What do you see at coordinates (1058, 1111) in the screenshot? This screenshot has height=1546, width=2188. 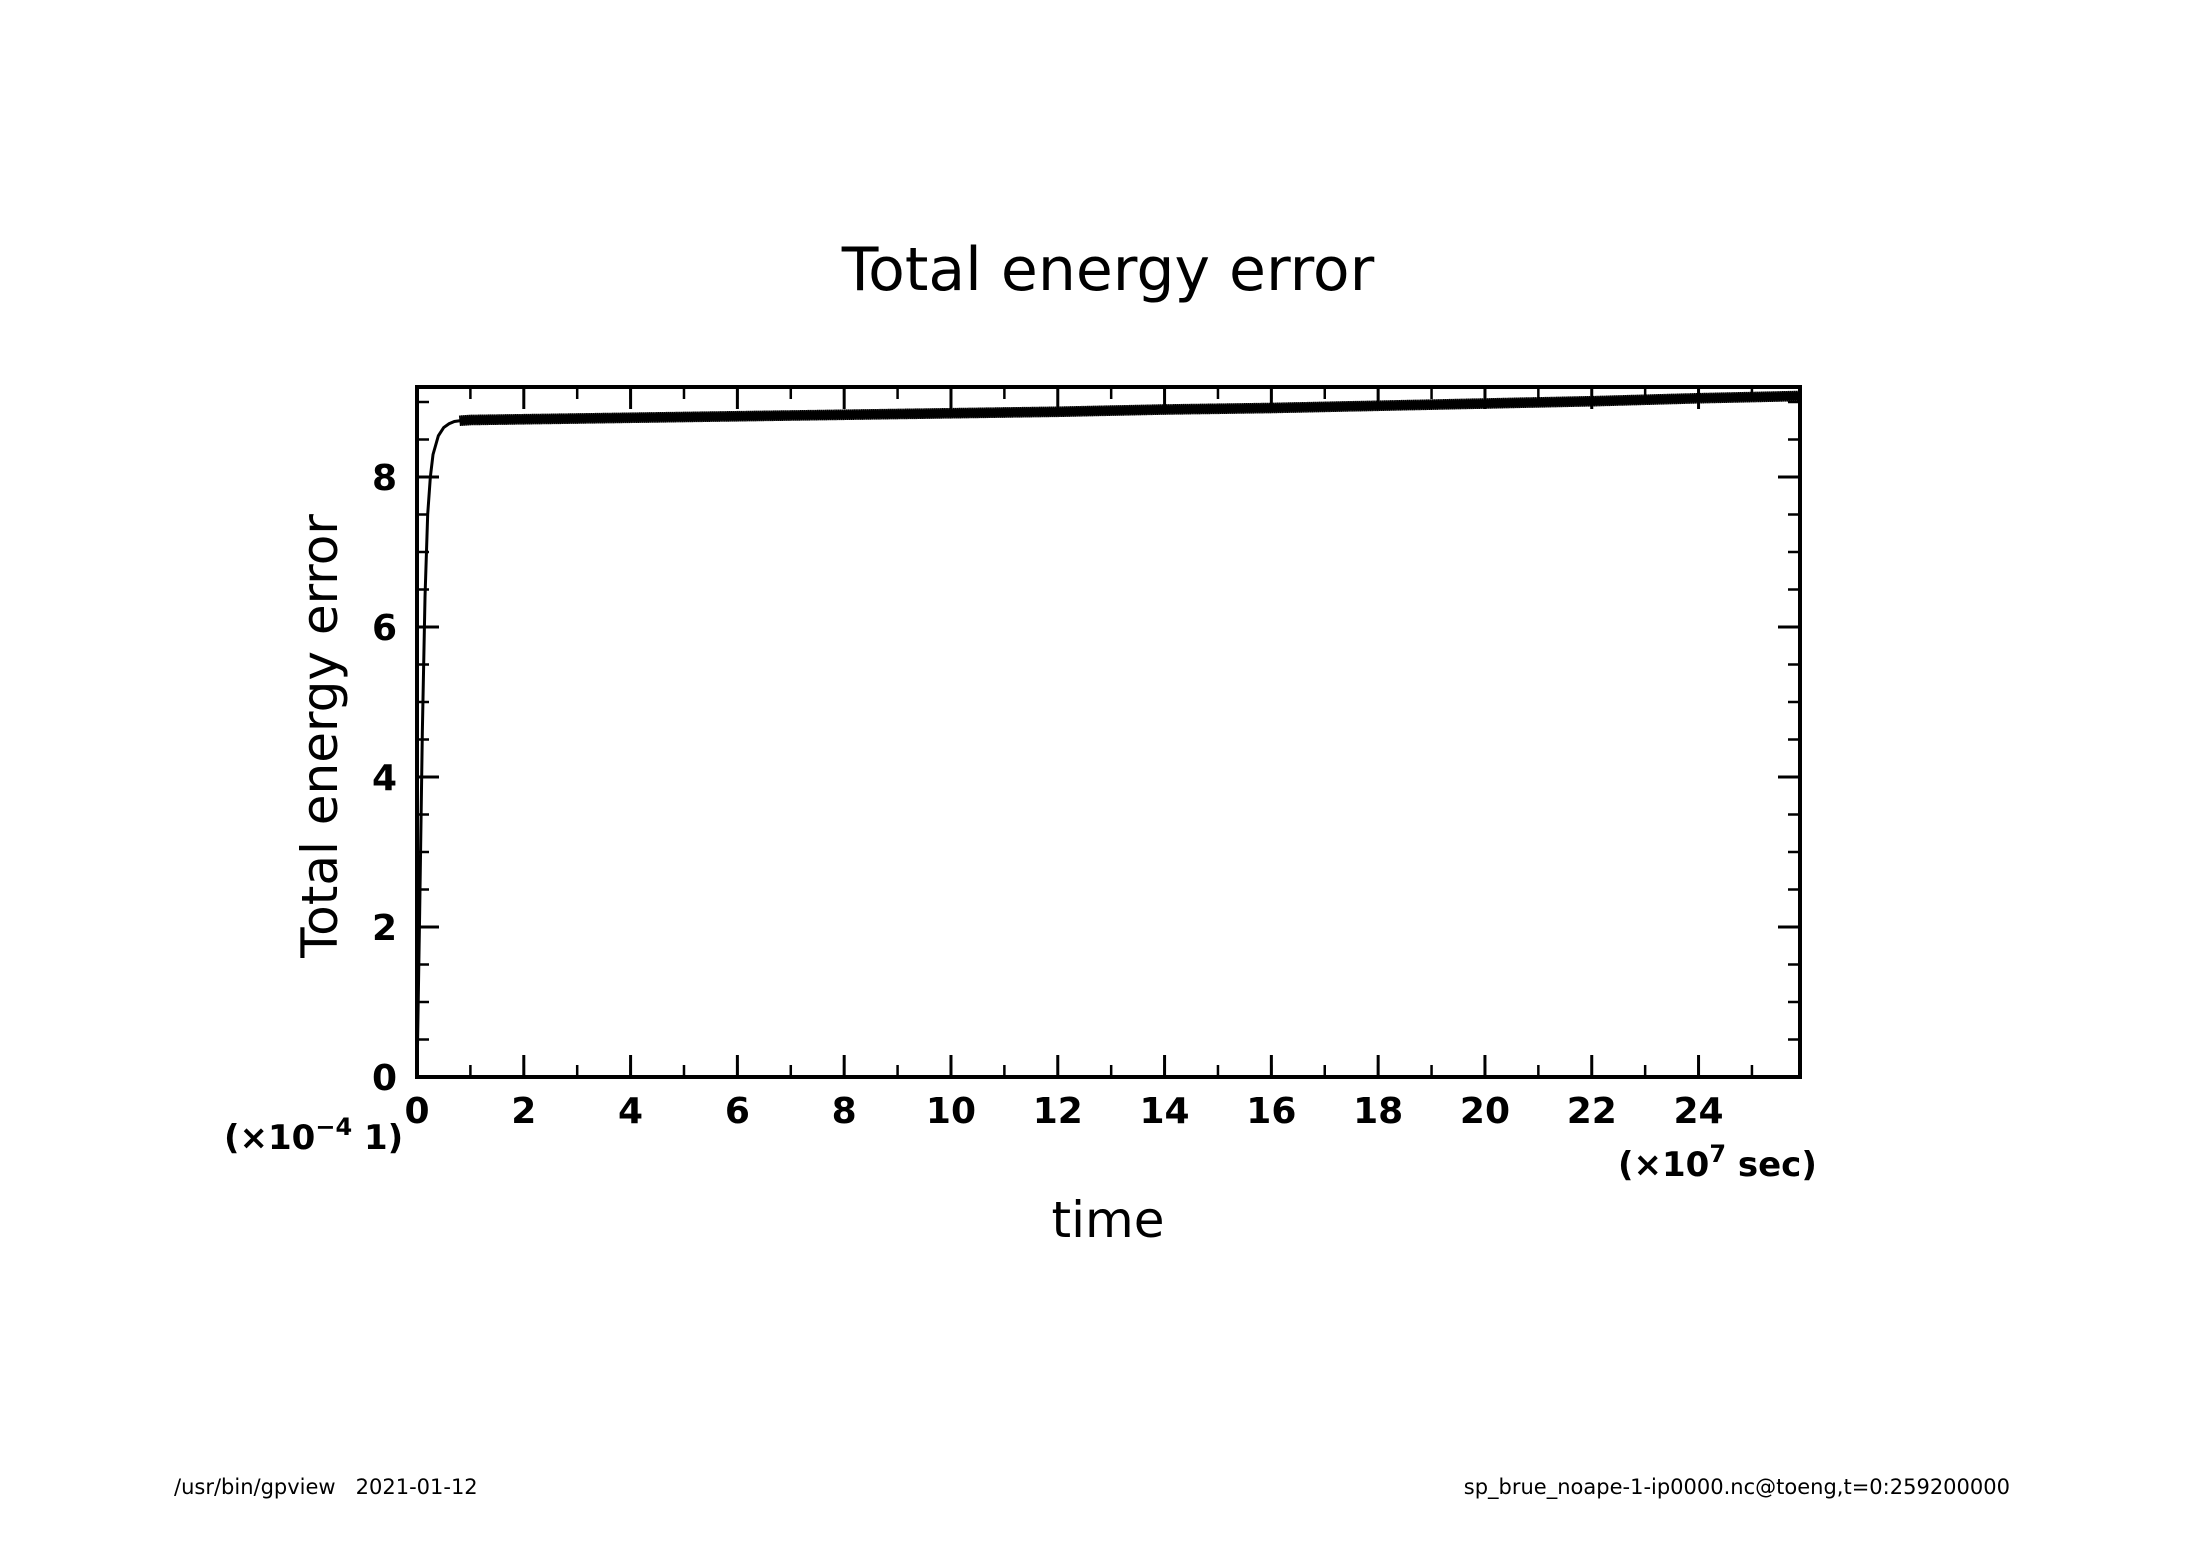 I see `x-tick-label: 12` at bounding box center [1058, 1111].